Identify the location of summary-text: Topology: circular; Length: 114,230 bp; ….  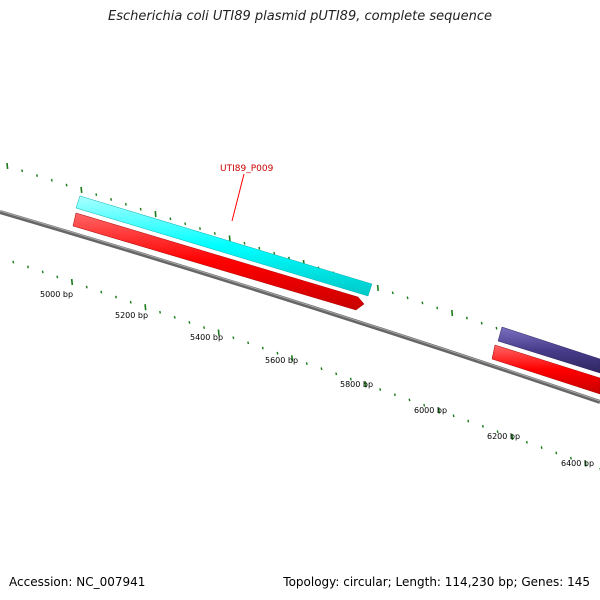
(436, 582).